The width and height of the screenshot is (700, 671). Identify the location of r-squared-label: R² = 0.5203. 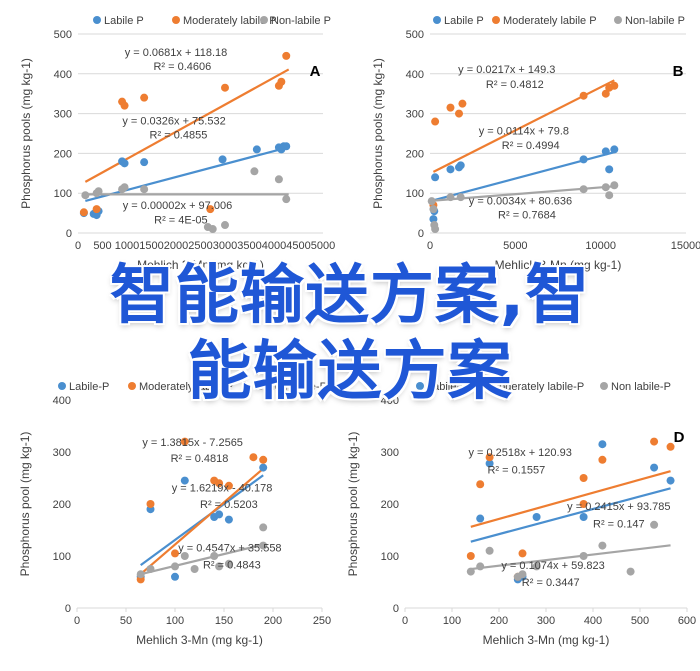
(229, 505).